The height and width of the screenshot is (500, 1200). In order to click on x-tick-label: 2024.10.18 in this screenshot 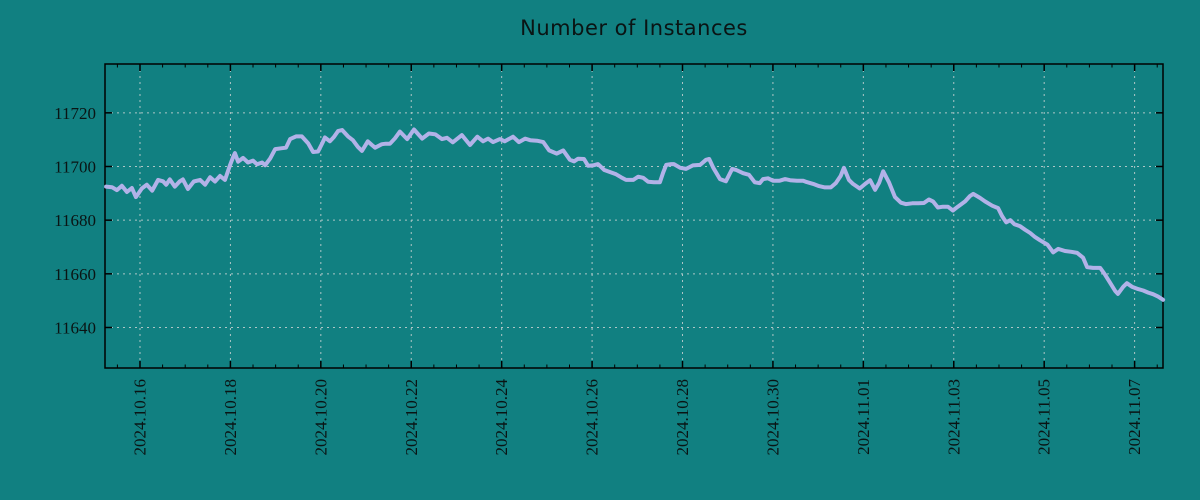, I will do `click(230, 417)`.